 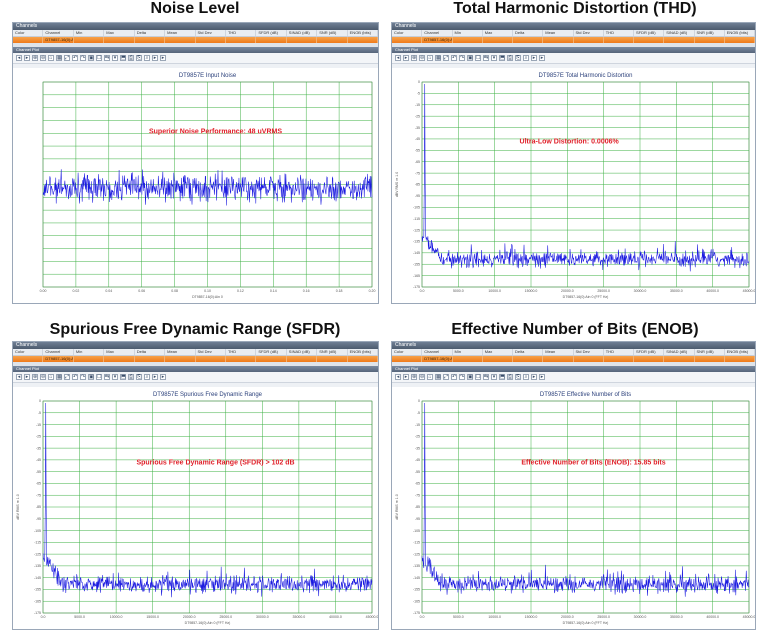 I want to click on toolbar-tool-icon: ⎘, so click(x=518, y=377).